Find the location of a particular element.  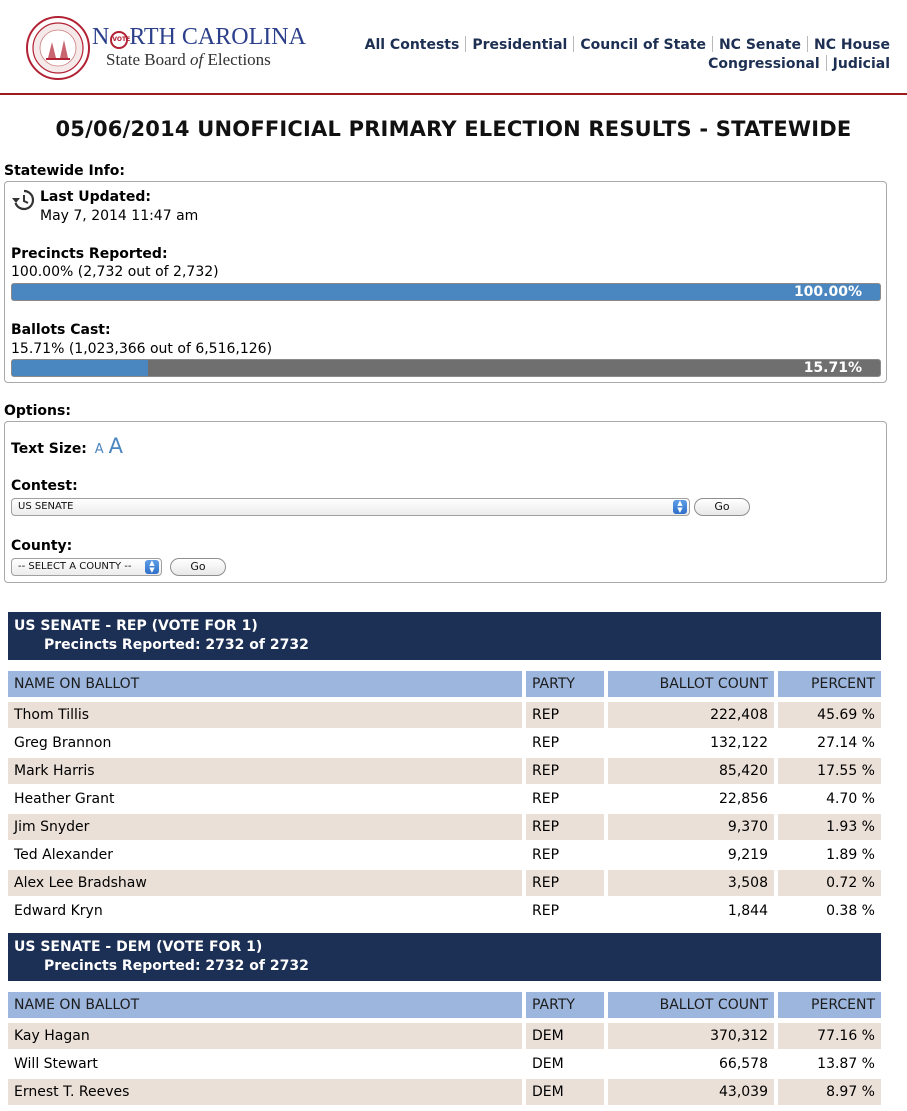

table-row: Thom Tillis REP 222,408 45.69 % is located at coordinates (444, 715).